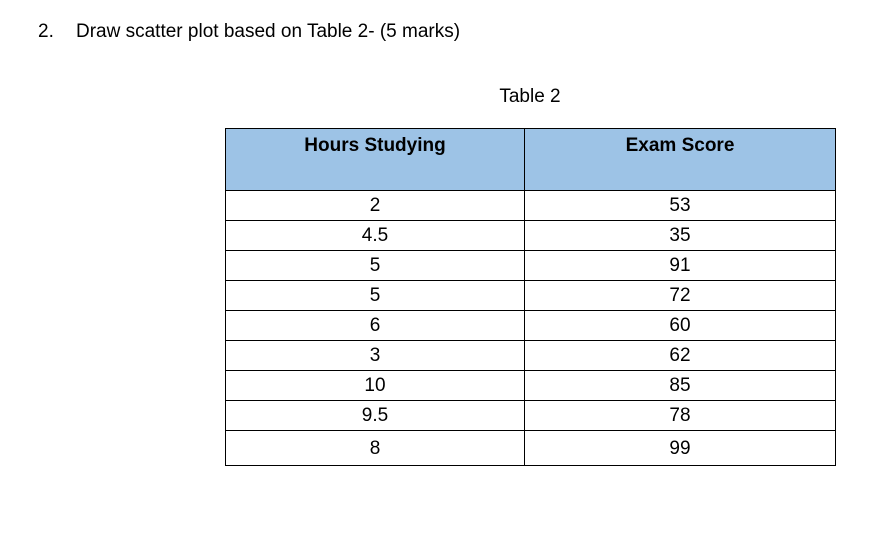  I want to click on cell-score: 78, so click(680, 415).